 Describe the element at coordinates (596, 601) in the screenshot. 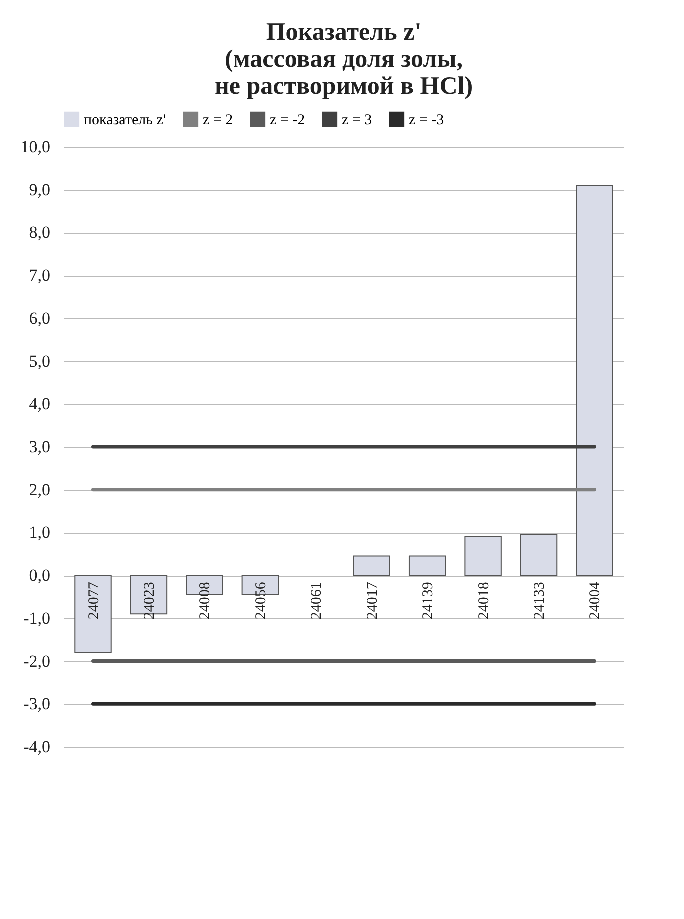

I see `x-tick-label: 24004` at that location.